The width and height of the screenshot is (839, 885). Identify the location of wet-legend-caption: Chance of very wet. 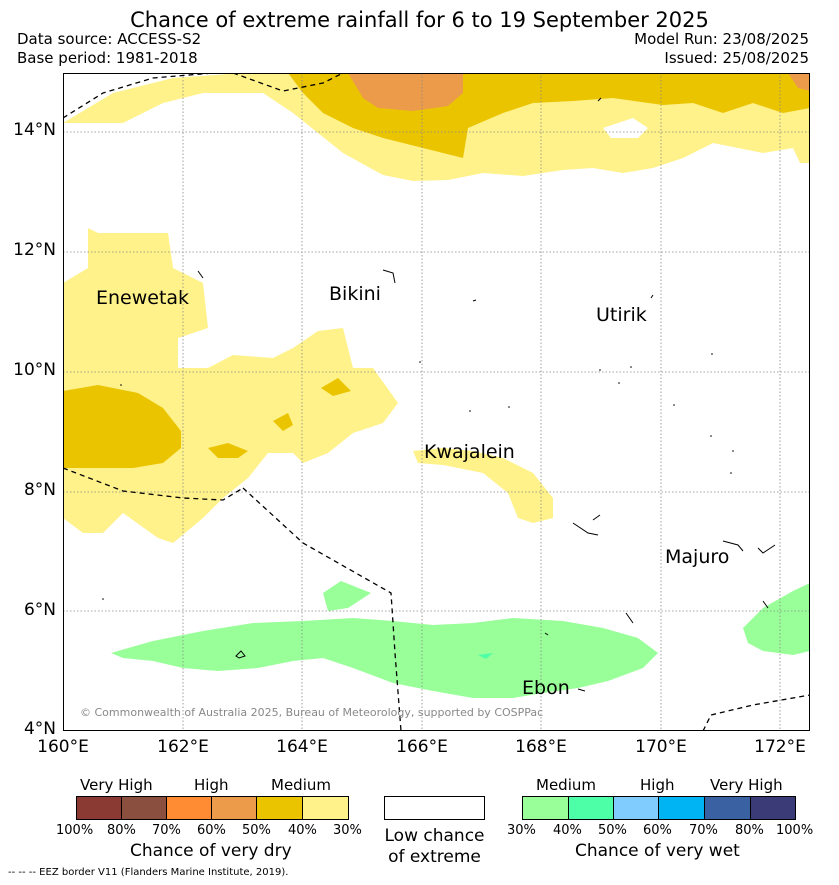
(657, 851).